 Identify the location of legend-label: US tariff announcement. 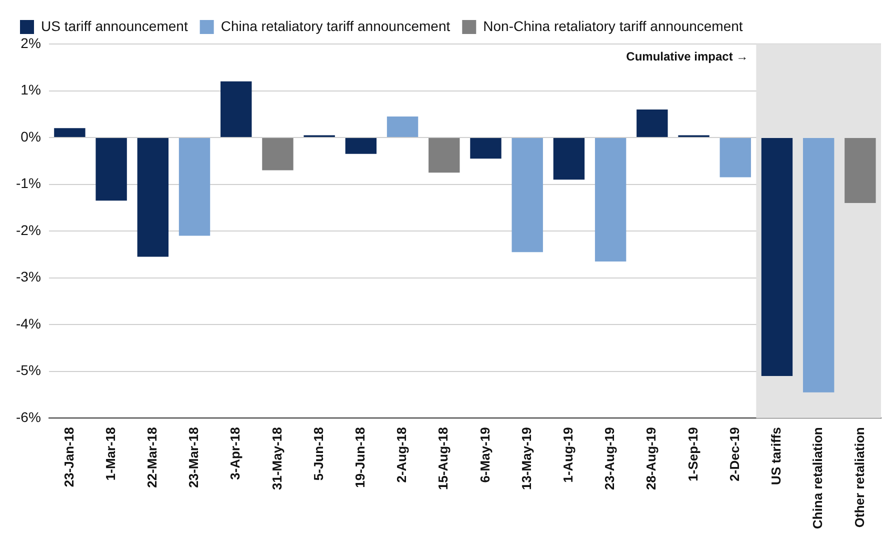
(114, 26).